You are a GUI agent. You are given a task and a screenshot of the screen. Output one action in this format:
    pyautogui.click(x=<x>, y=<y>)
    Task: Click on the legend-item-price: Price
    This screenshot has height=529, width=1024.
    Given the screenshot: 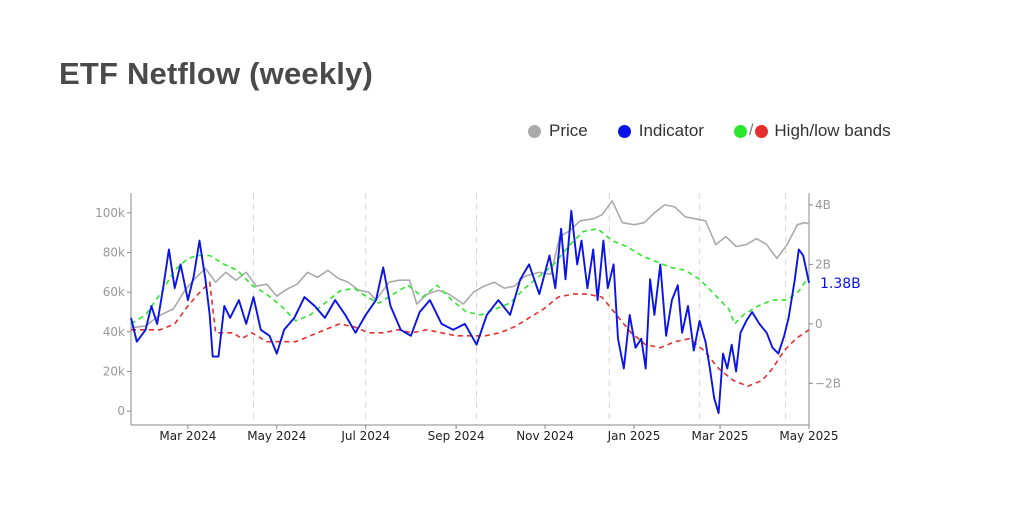 What is the action you would take?
    pyautogui.click(x=558, y=131)
    